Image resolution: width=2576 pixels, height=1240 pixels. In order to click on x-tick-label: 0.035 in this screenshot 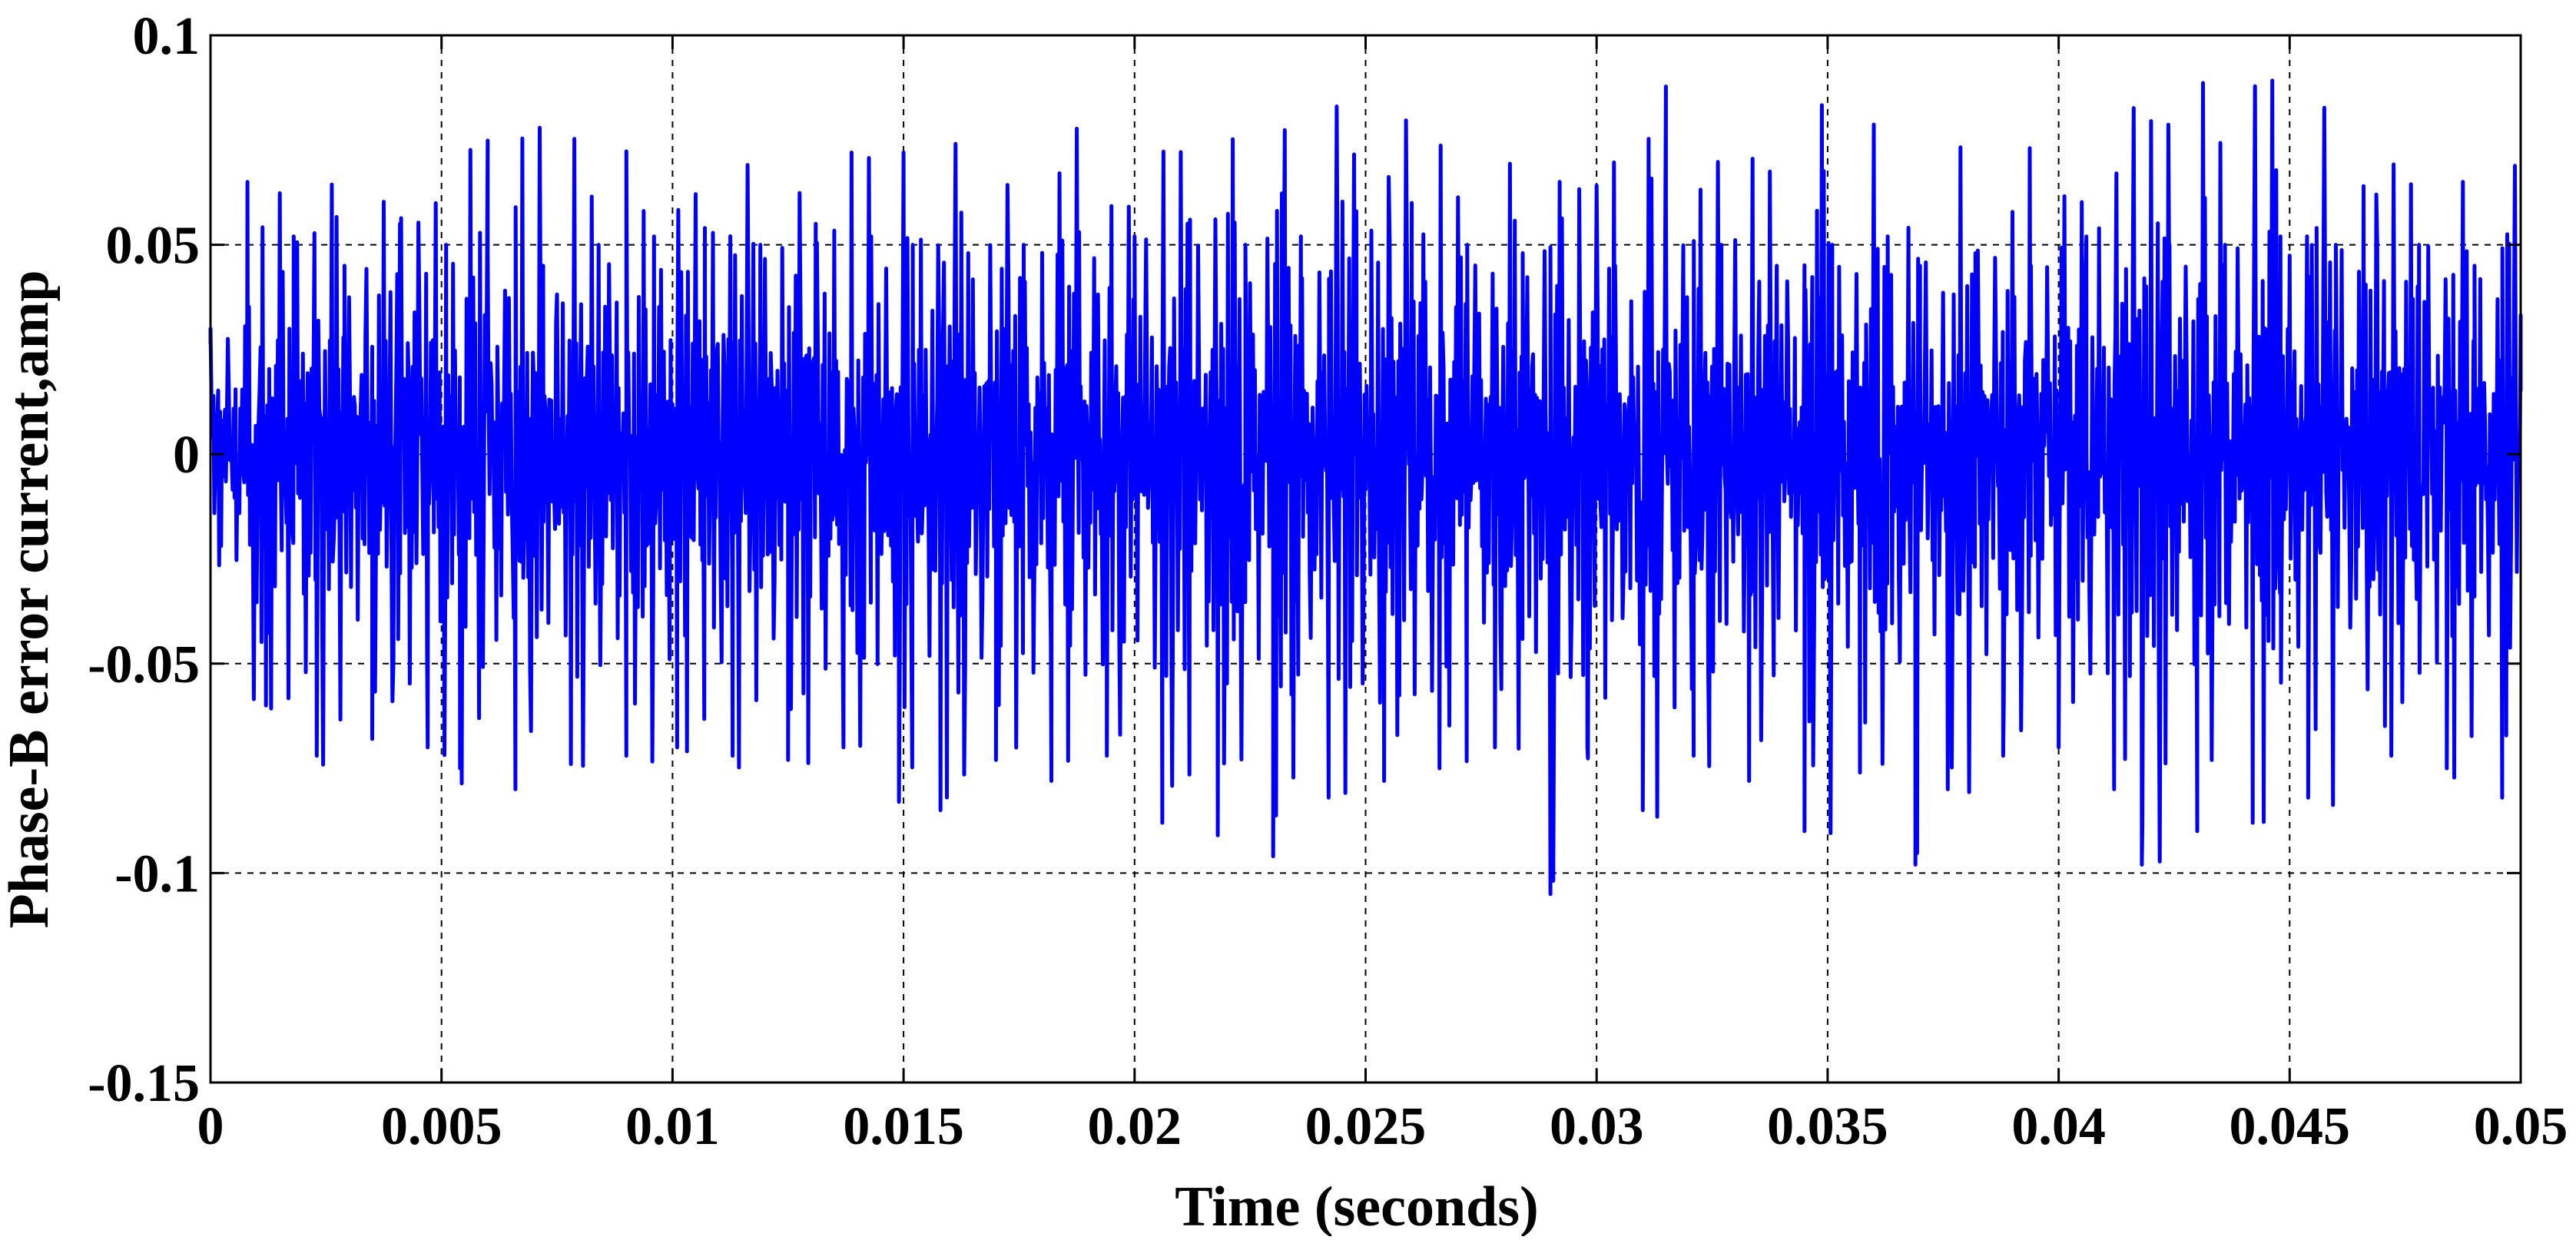, I will do `click(1827, 1126)`.